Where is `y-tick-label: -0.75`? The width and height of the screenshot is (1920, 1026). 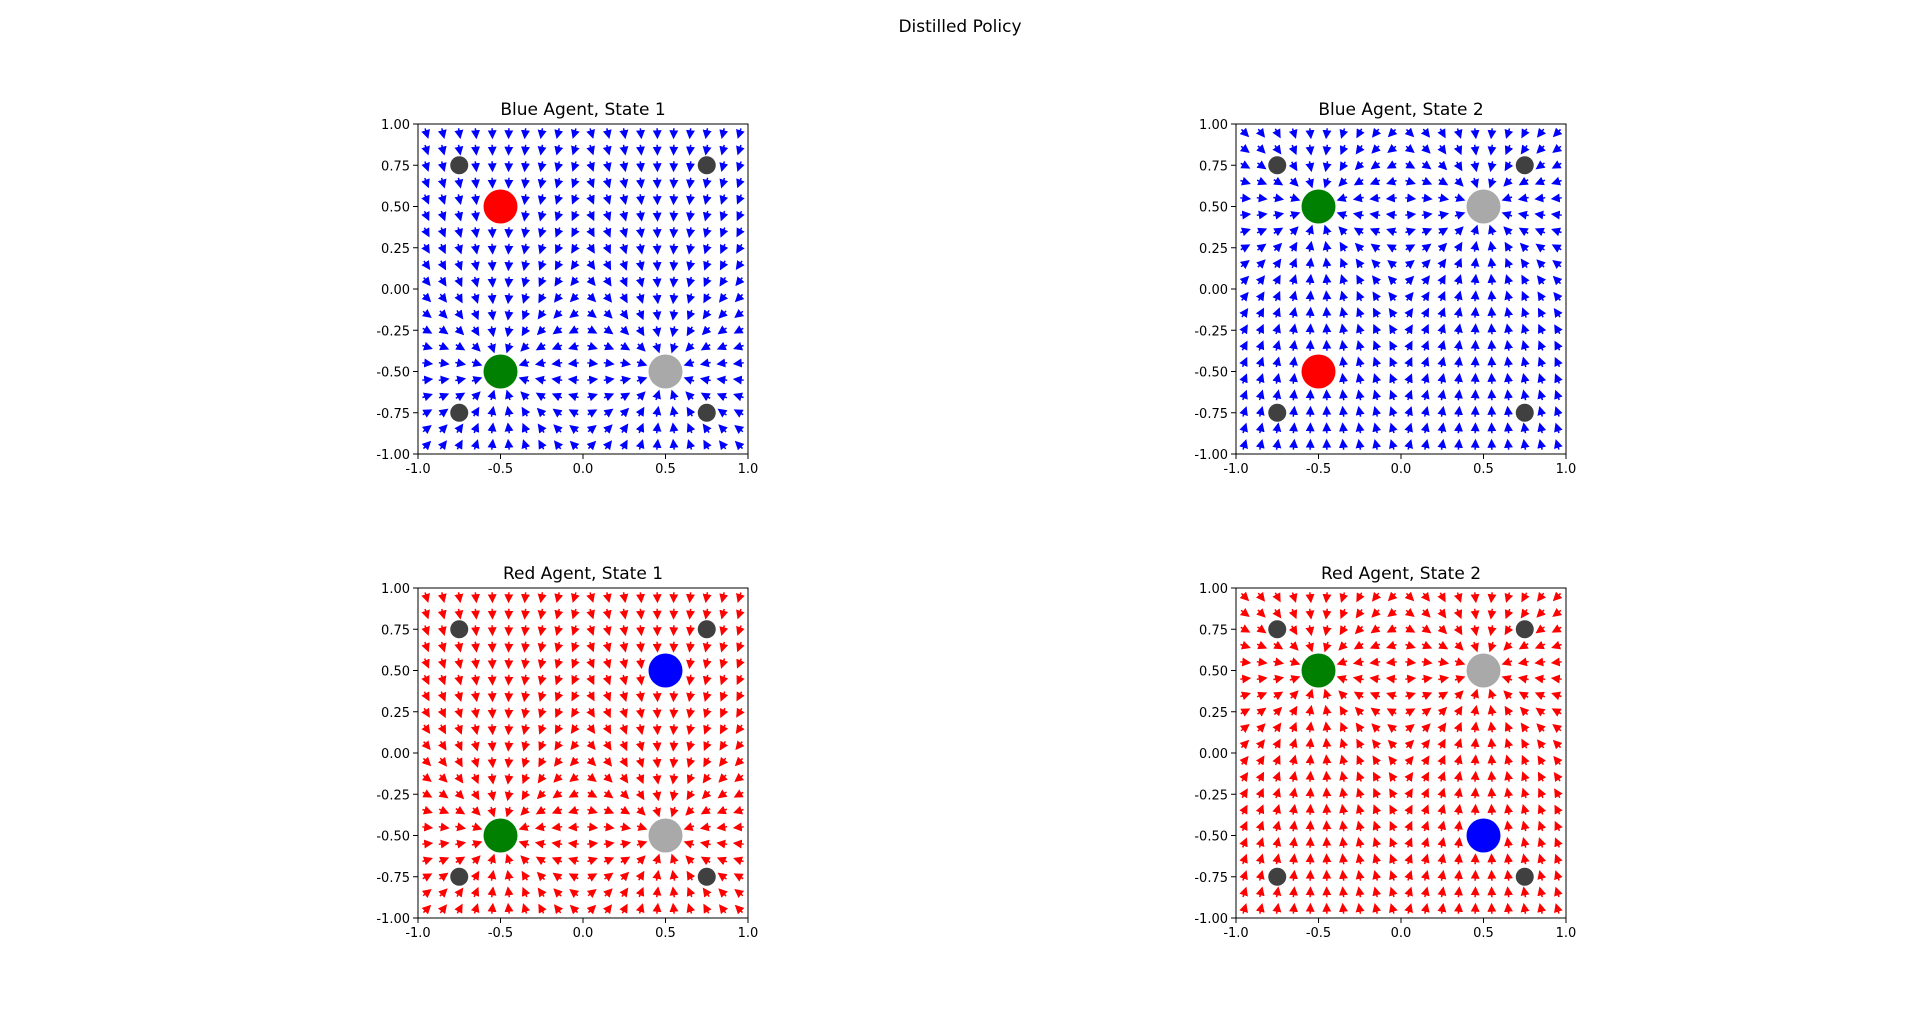 y-tick-label: -0.75 is located at coordinates (1211, 414).